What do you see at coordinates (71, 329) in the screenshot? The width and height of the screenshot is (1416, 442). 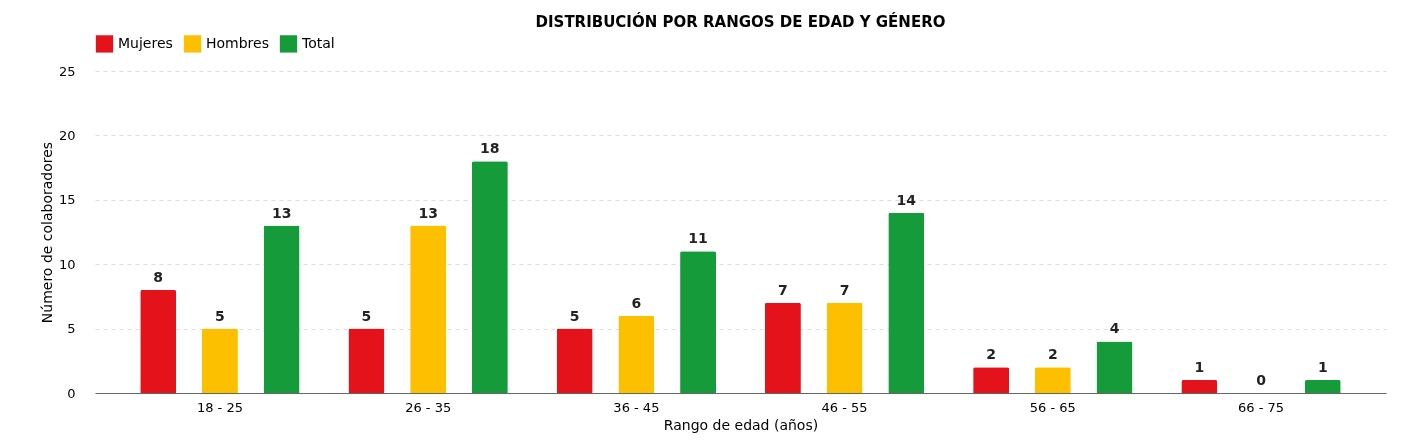 I see `y-tick-label: 5` at bounding box center [71, 329].